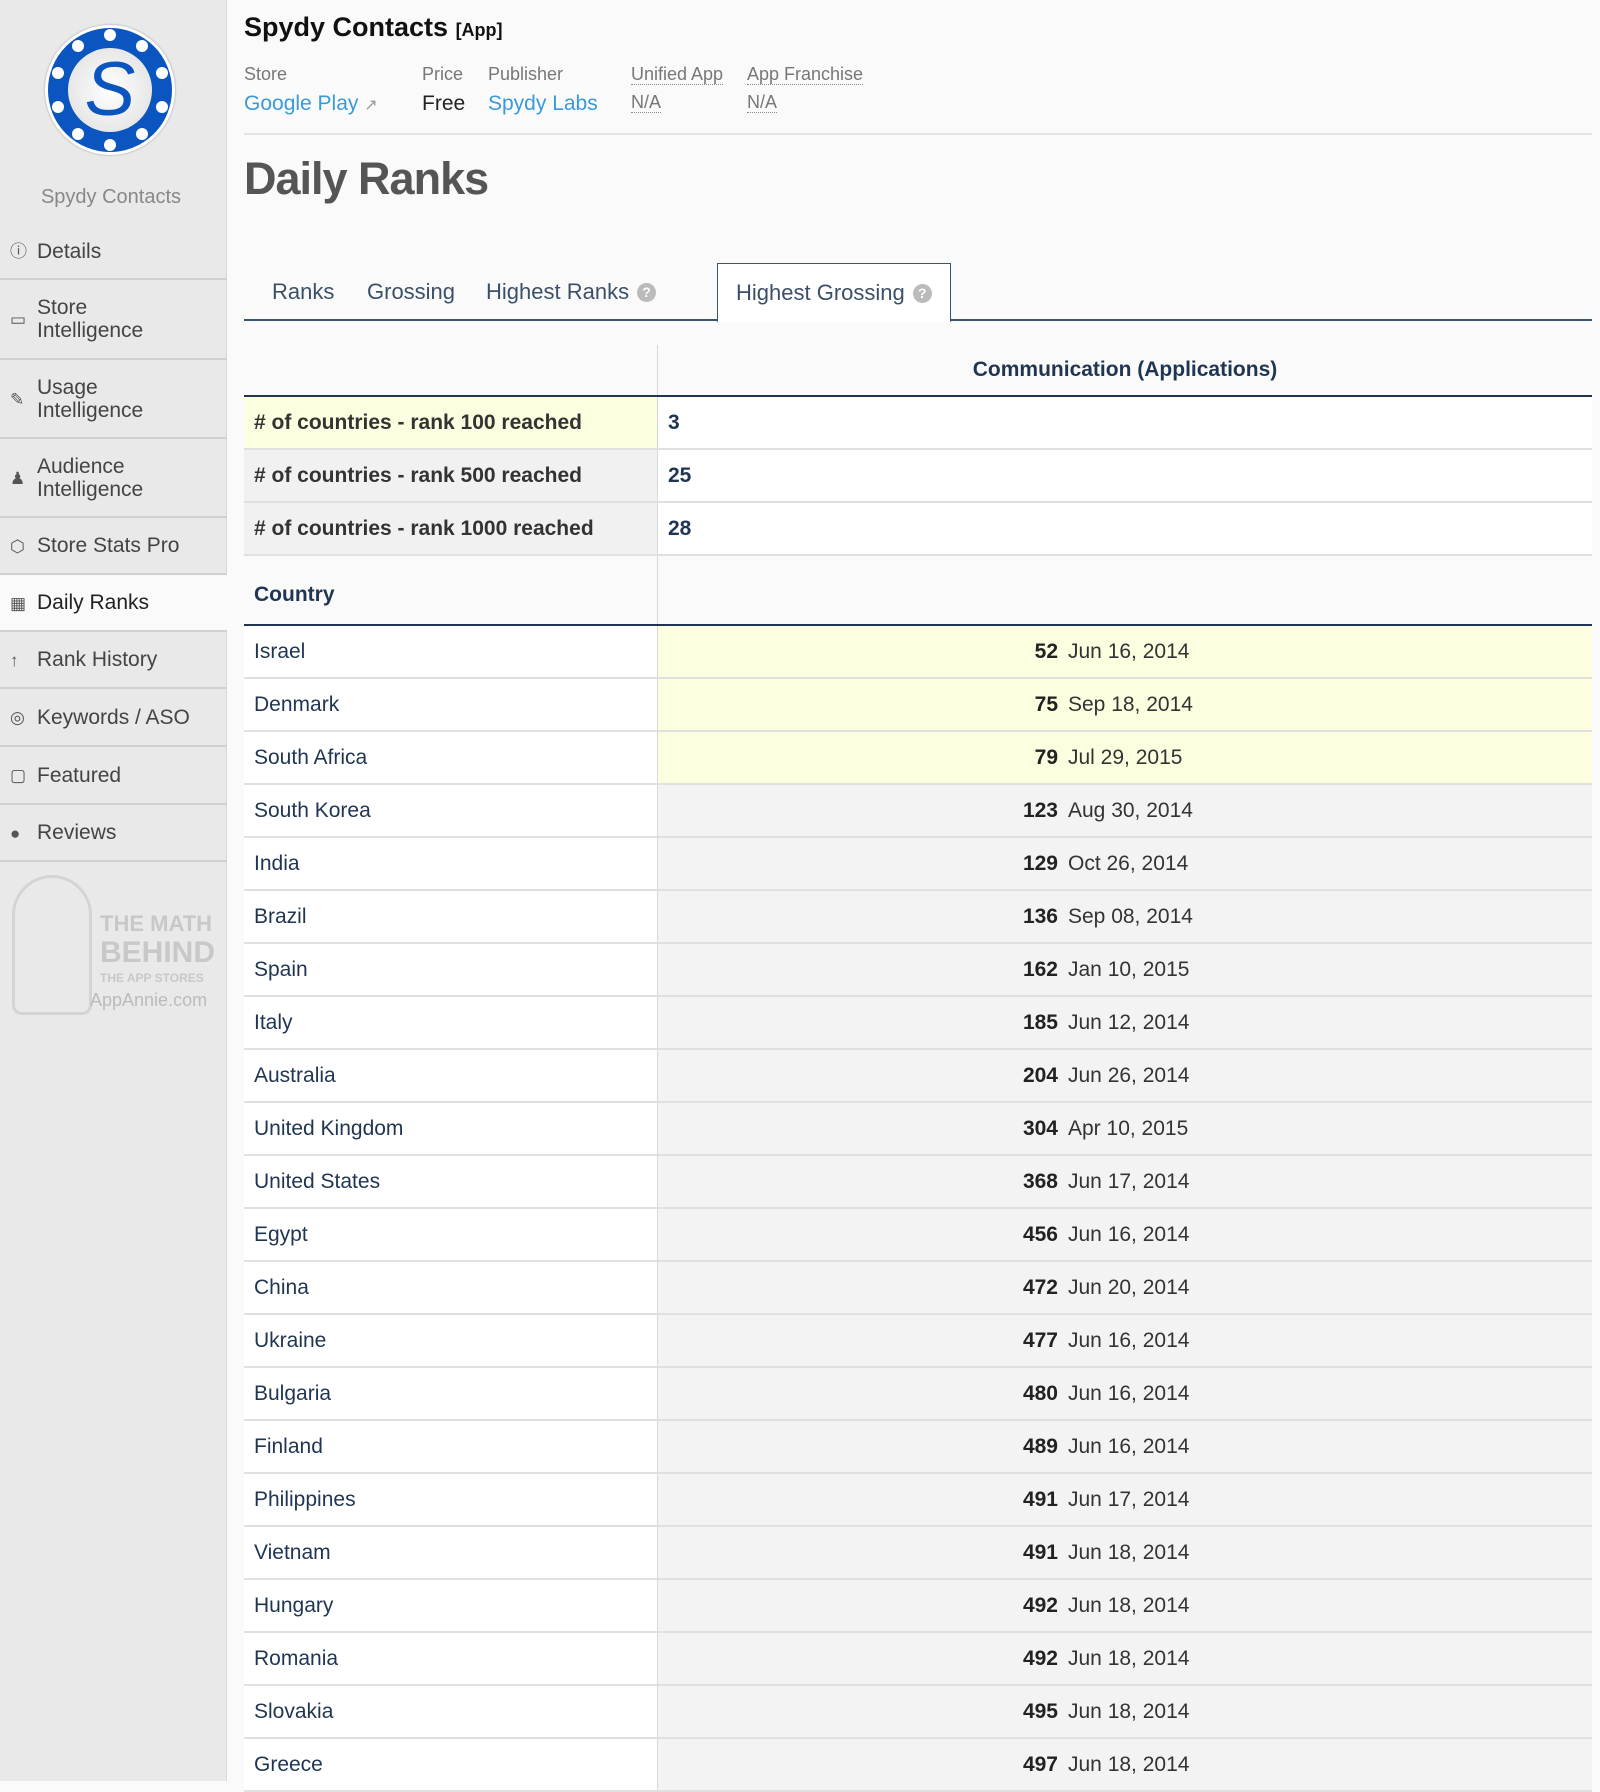 This screenshot has width=1600, height=1792. Describe the element at coordinates (558, 291) in the screenshot. I see `tab-label: Highest Ranks` at that location.